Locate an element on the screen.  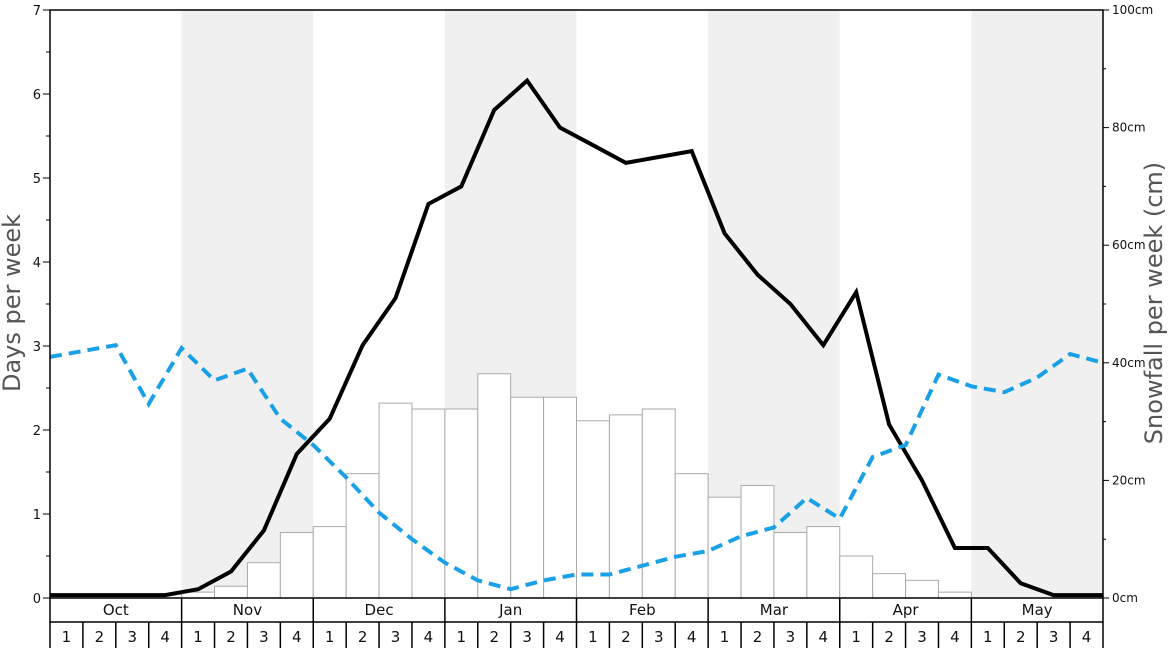
month-label-jan: Jan is located at coordinates (510, 610).